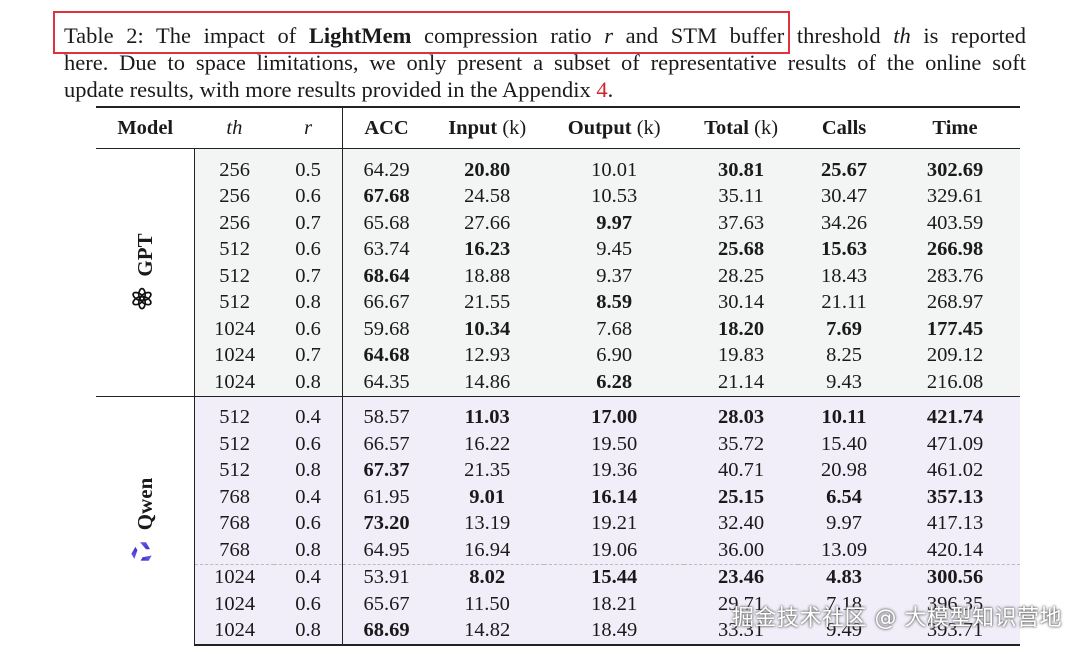  What do you see at coordinates (145, 552) in the screenshot?
I see `qwen-icon` at bounding box center [145, 552].